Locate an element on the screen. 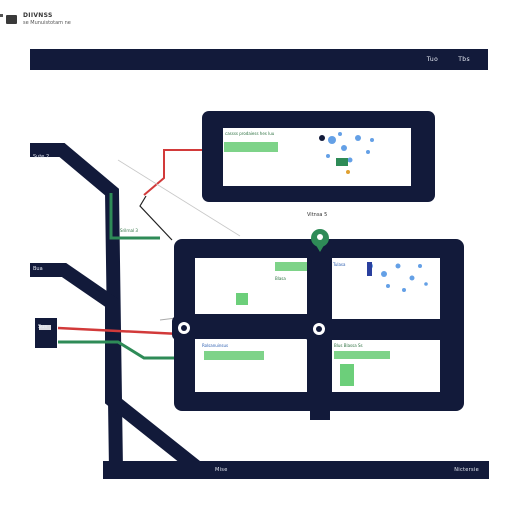 The width and height of the screenshot is (512, 512). brand-logo-icon is located at coordinates (11, 19).